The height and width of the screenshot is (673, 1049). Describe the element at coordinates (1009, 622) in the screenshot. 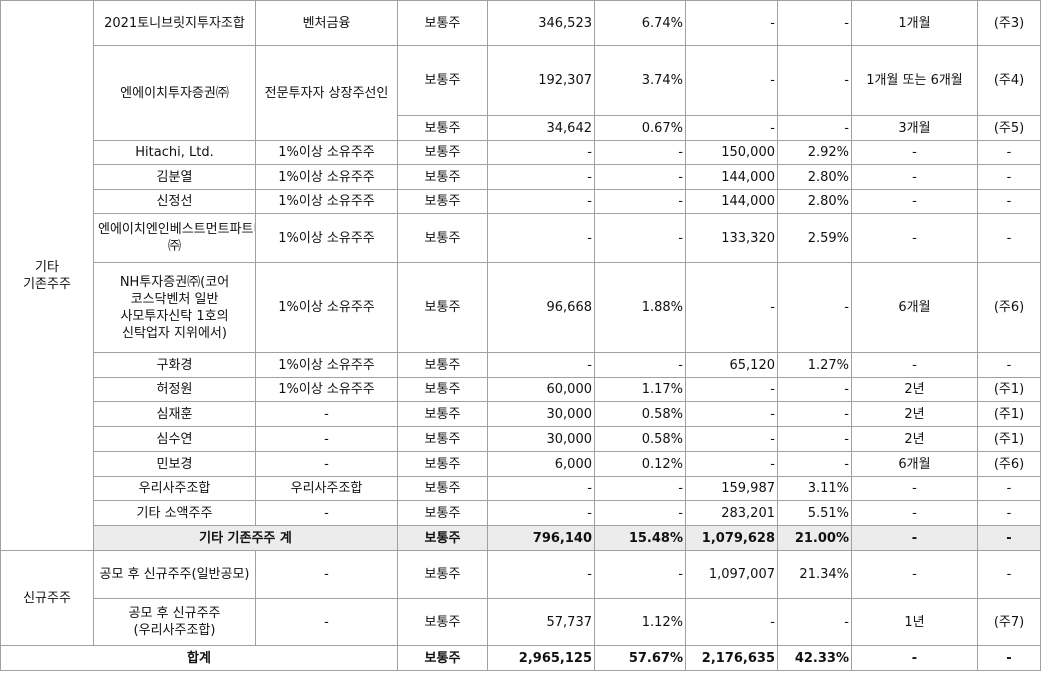

I see `table-cell: (주7)` at that location.